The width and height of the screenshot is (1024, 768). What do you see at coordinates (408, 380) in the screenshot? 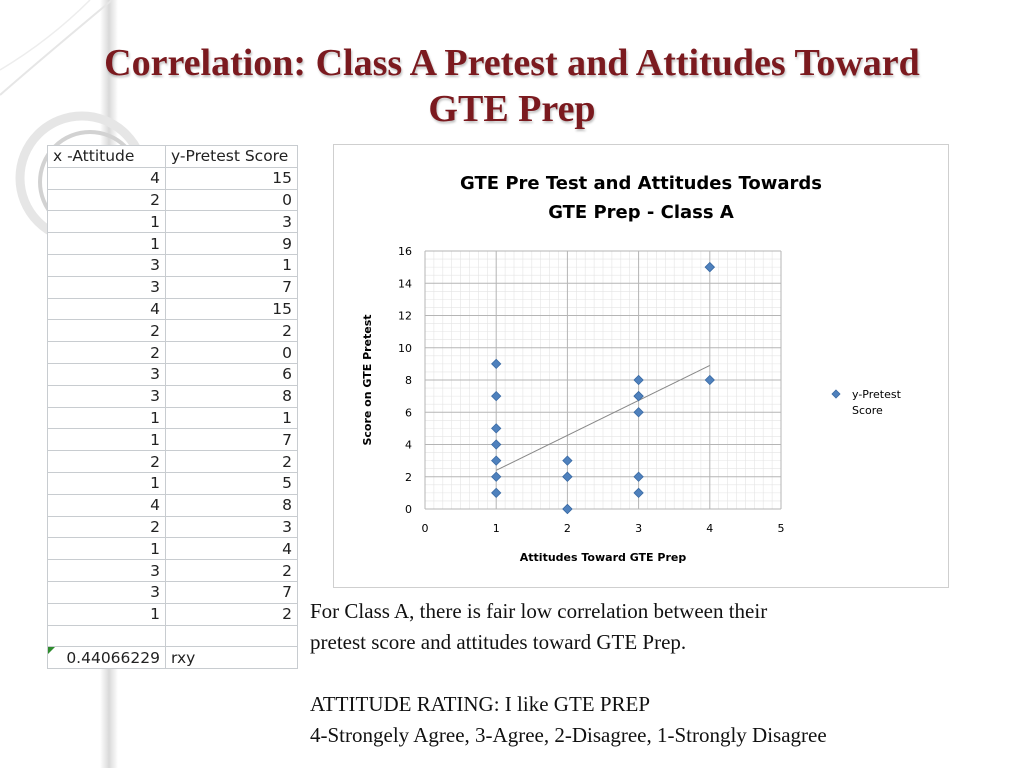
I see `y-tick-label: 8` at bounding box center [408, 380].